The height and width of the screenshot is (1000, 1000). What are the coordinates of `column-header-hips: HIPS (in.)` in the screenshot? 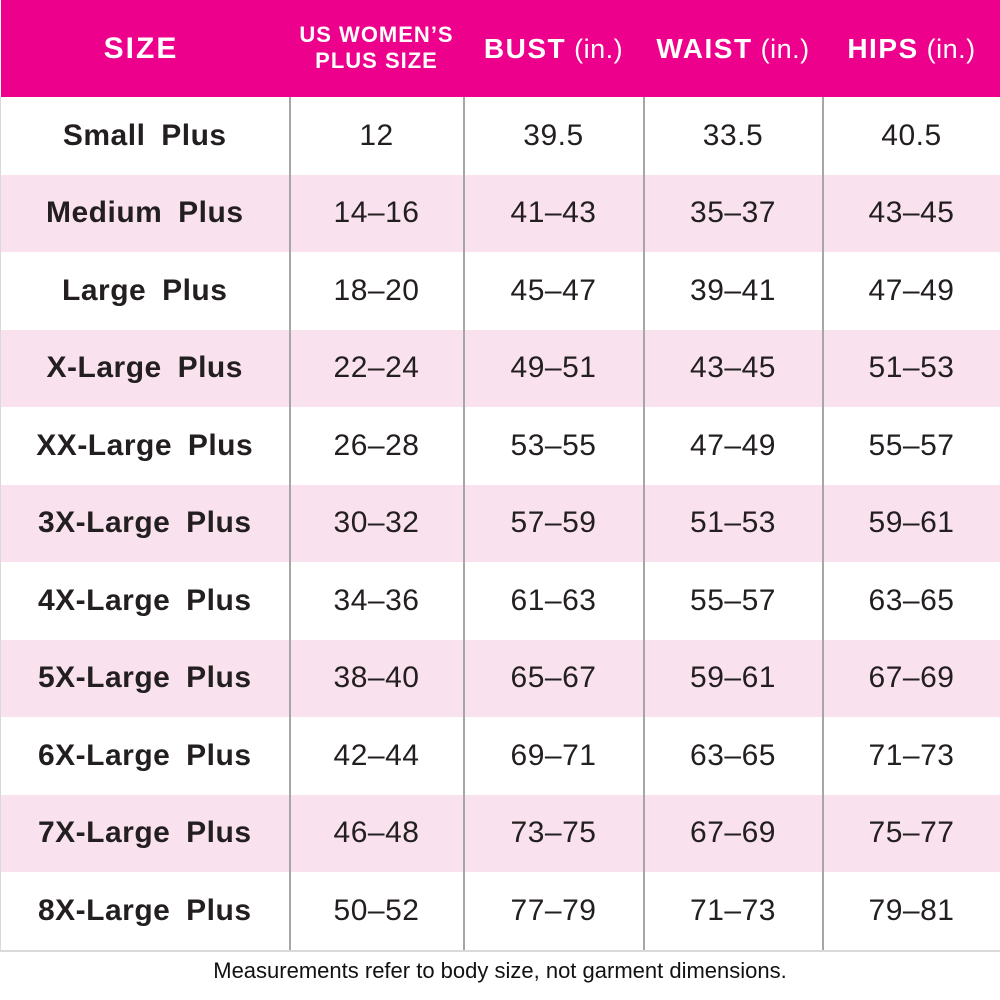 It's located at (911, 48).